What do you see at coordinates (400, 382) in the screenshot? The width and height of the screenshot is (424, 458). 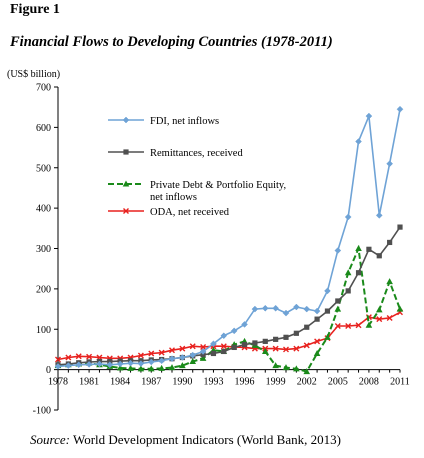 I see `x-tick-label: 2011` at bounding box center [400, 382].